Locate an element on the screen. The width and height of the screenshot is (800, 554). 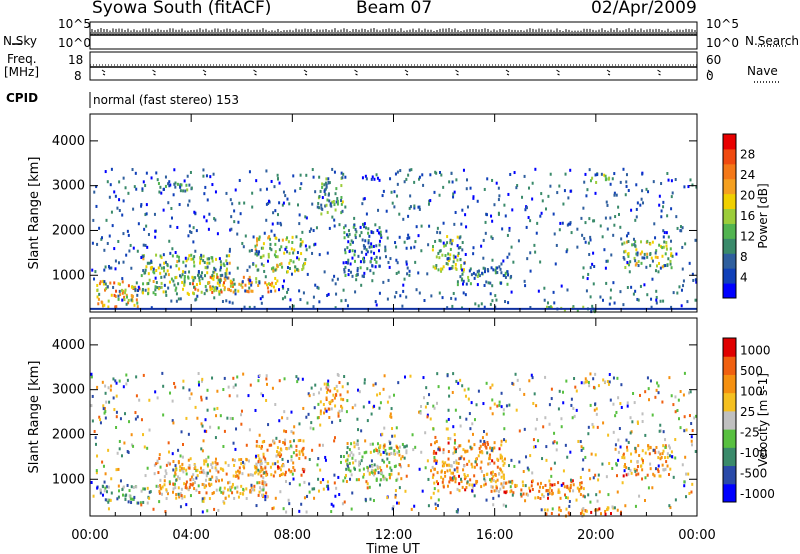
power-colorbar-tick: 28 is located at coordinates (747, 155).